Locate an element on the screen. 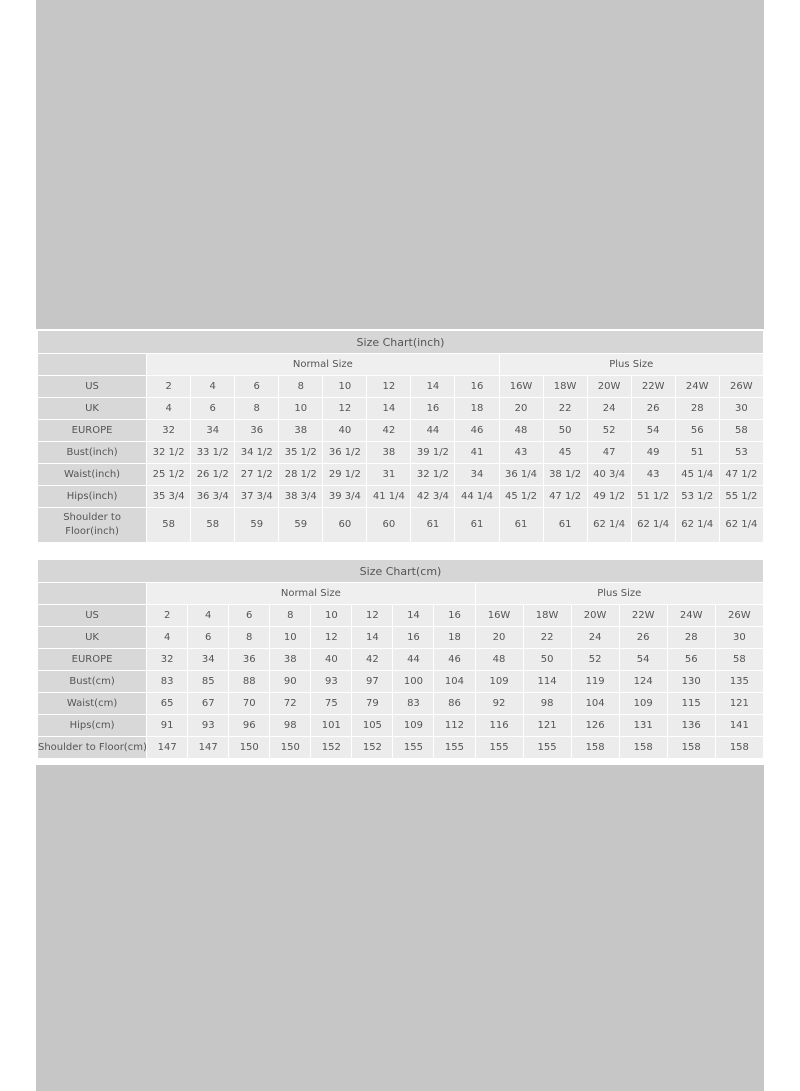 The image size is (800, 1091). size-cell: 90 is located at coordinates (290, 681).